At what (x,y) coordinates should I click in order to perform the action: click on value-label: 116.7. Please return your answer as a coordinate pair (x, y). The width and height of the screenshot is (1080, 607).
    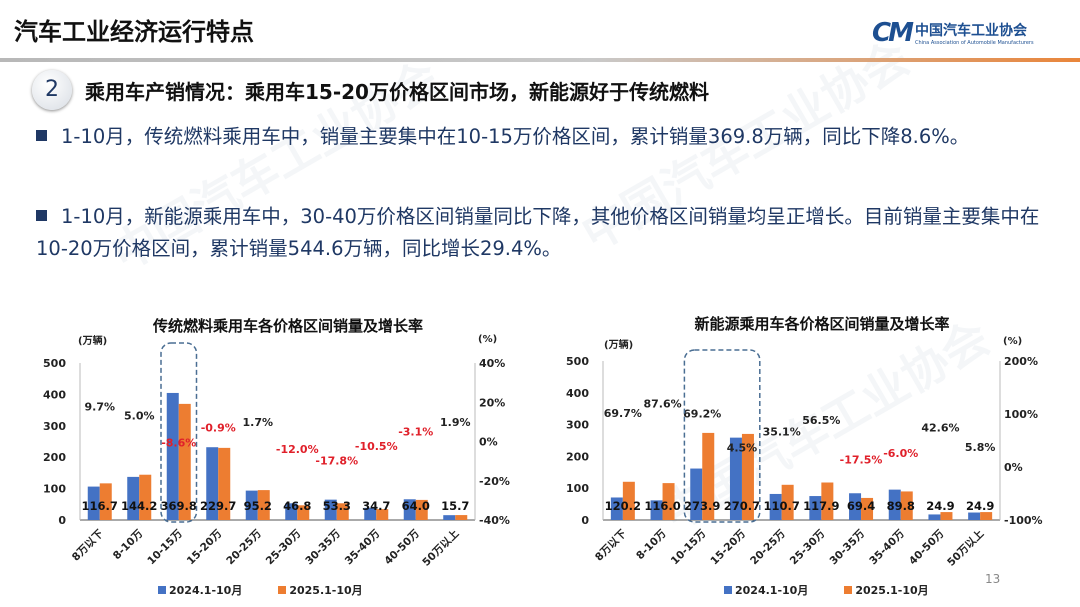
    Looking at the image, I should click on (100, 506).